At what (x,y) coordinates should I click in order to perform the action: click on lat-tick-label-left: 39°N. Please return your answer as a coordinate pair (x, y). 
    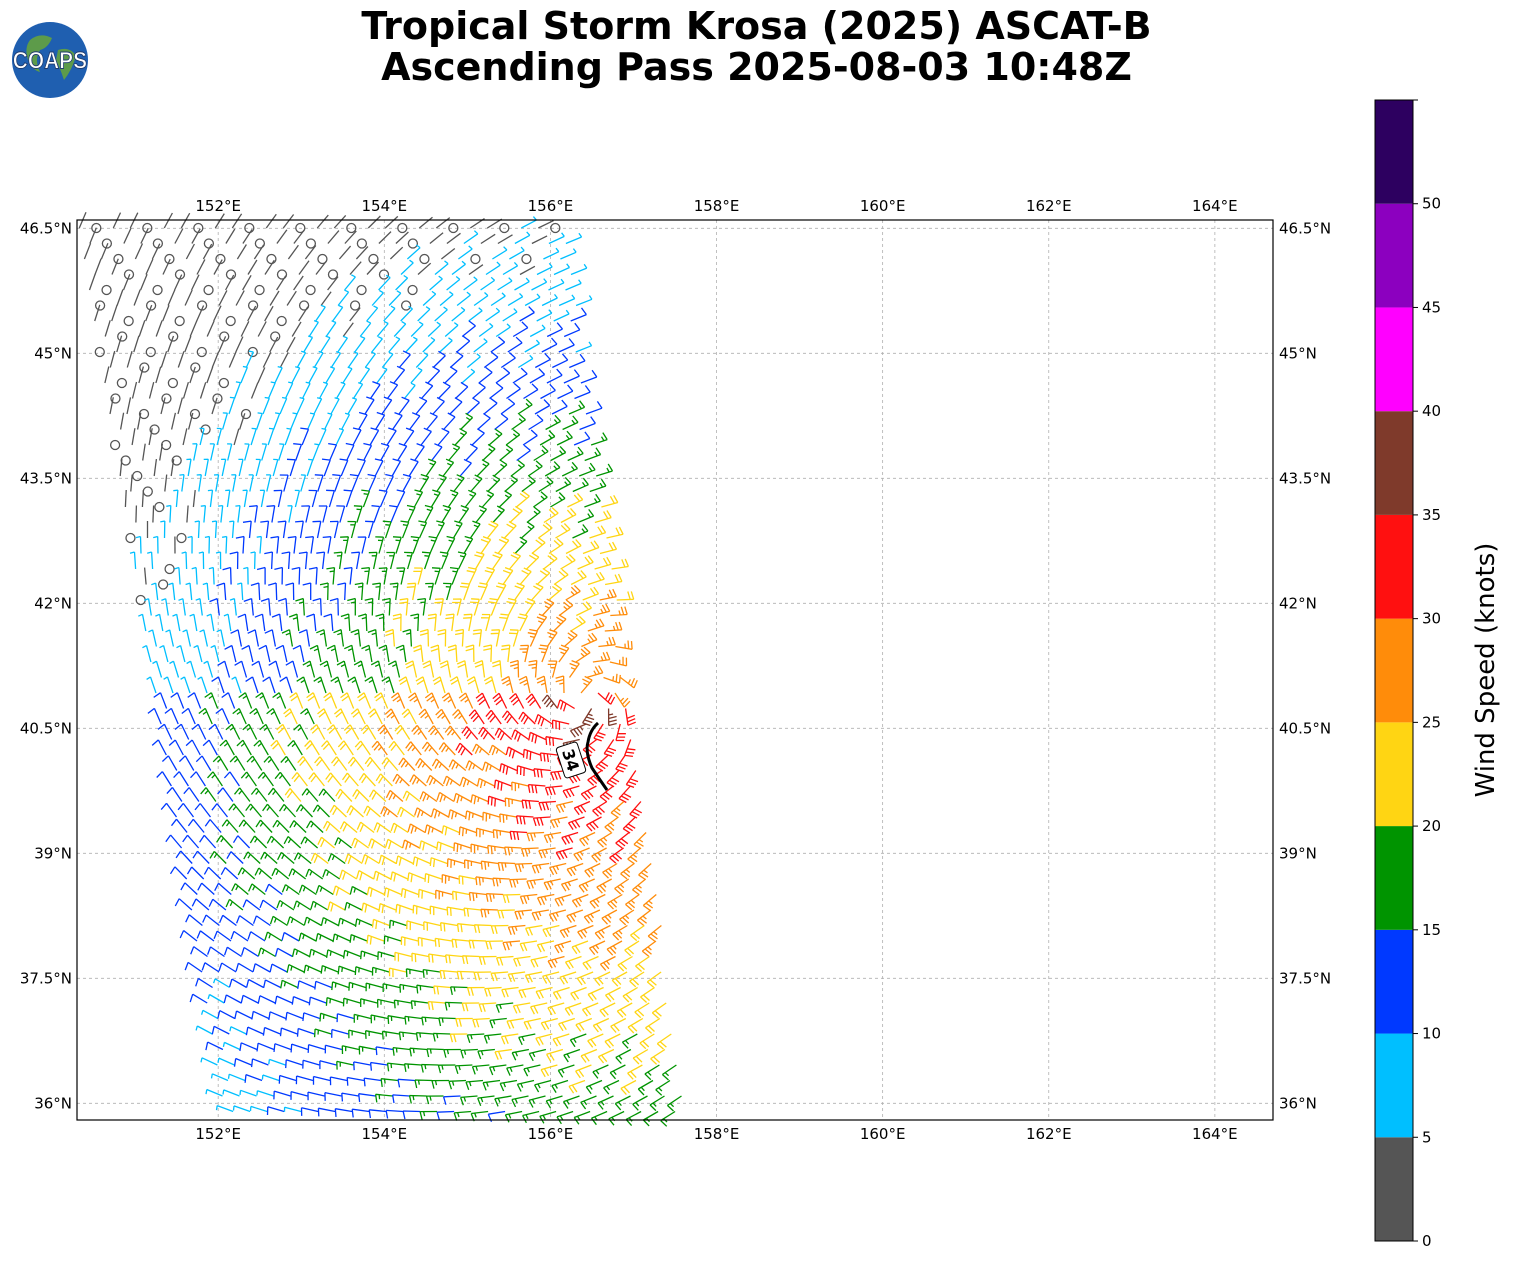
    Looking at the image, I should click on (53, 853).